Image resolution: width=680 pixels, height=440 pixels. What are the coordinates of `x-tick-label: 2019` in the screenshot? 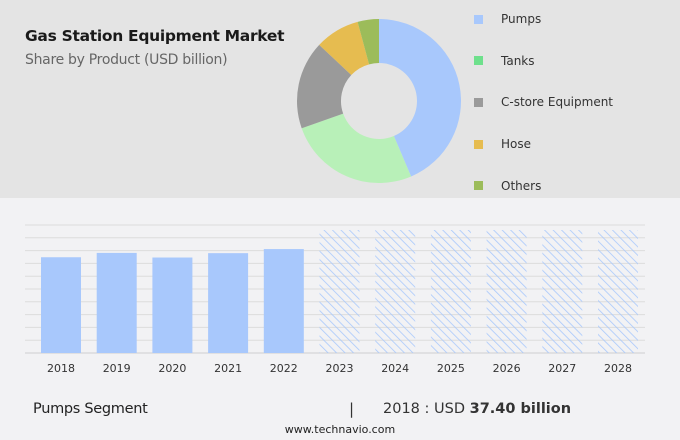 It's located at (117, 368).